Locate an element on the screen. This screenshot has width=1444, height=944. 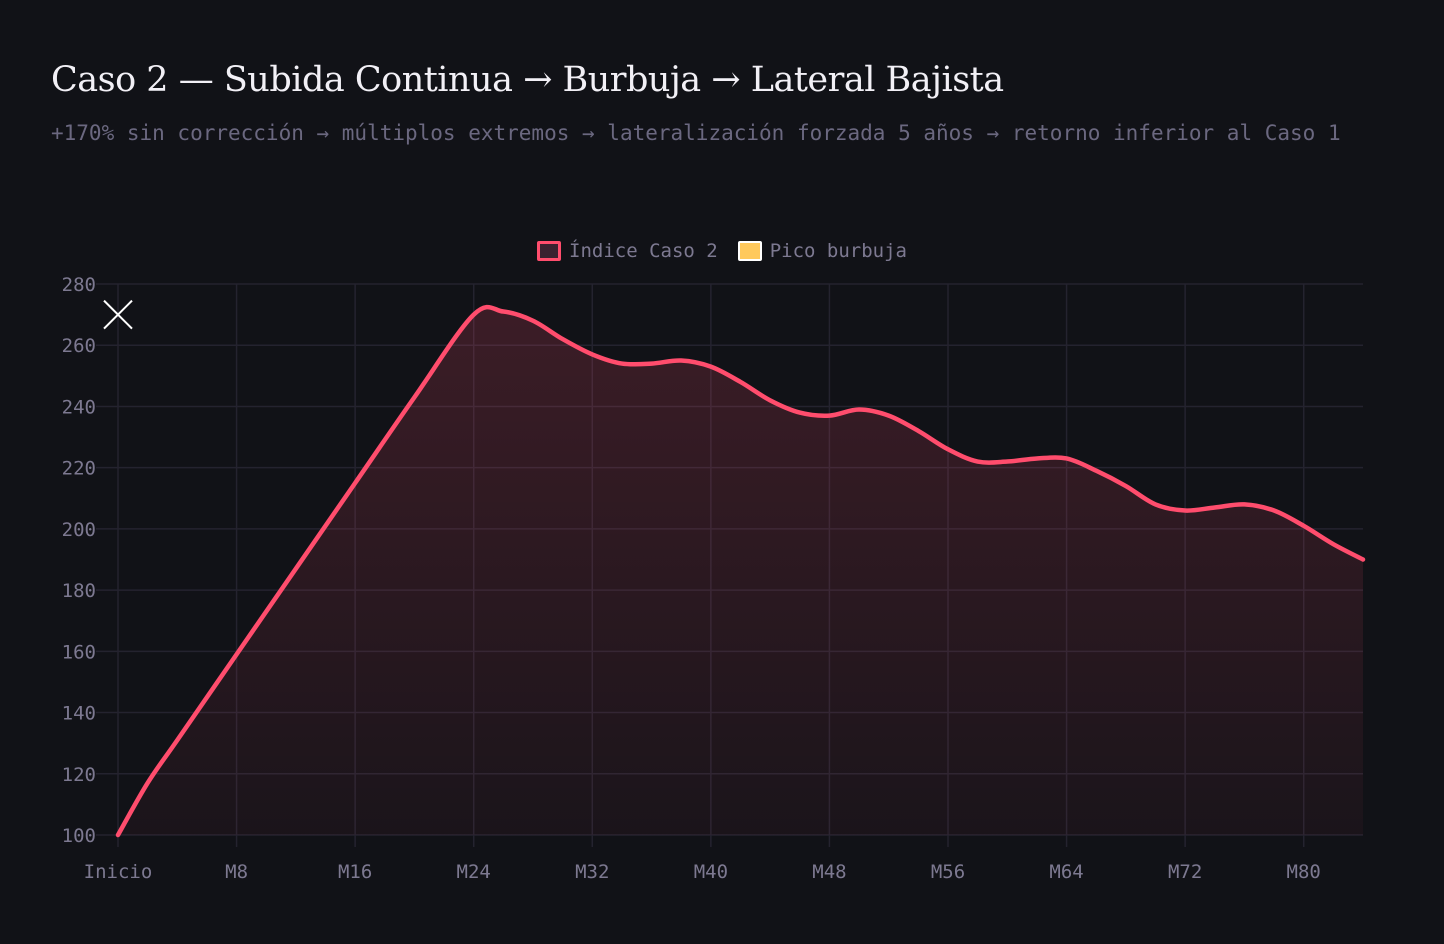
legend-label-peak: Pico burbuja is located at coordinates (838, 251).